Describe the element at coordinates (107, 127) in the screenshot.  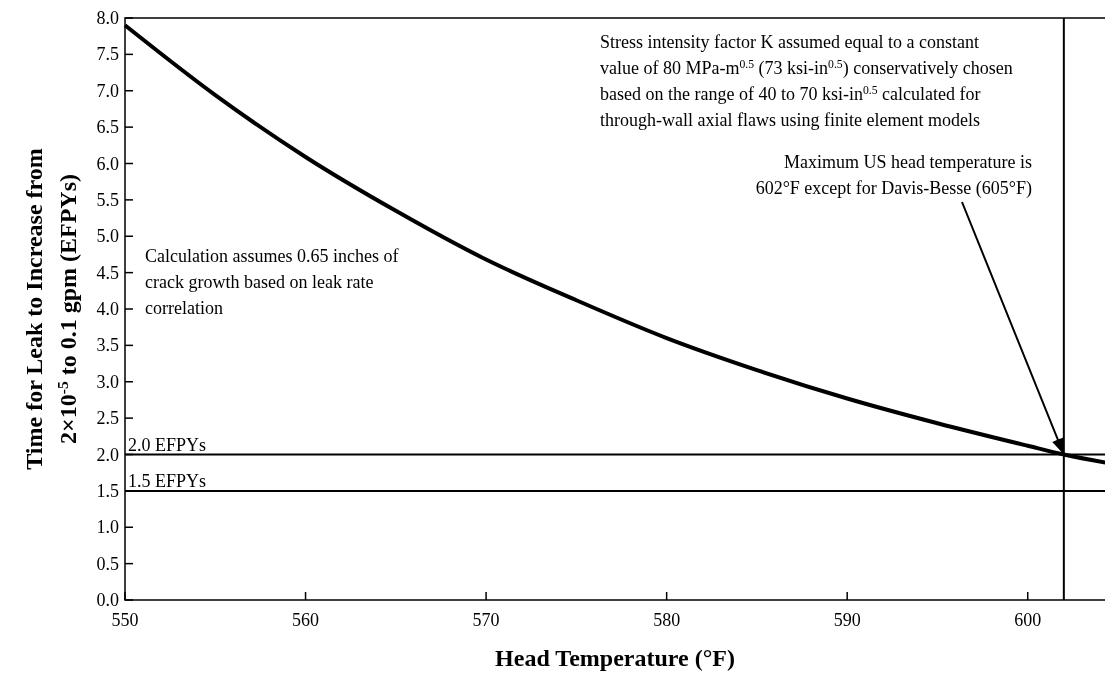
I see `y-tick-label: 6.5` at that location.